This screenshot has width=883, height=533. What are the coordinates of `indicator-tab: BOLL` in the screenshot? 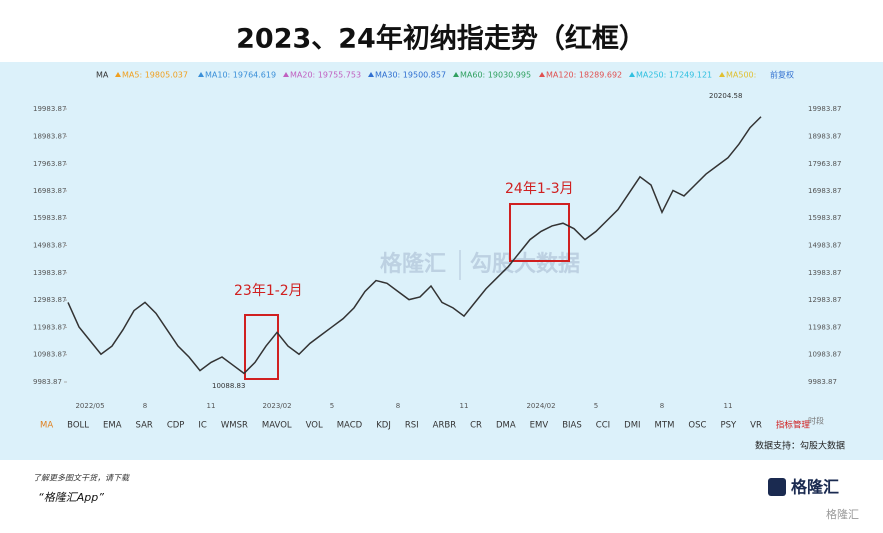 It's located at (78, 426).